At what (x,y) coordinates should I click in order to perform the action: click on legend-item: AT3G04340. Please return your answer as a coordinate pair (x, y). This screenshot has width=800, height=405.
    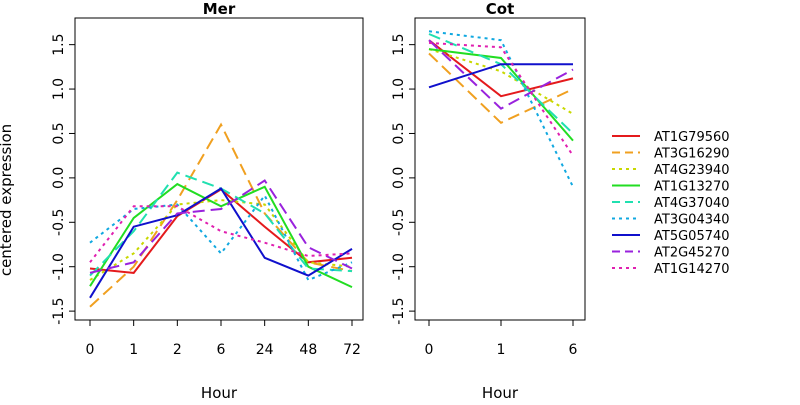
    Looking at the image, I should click on (671, 220).